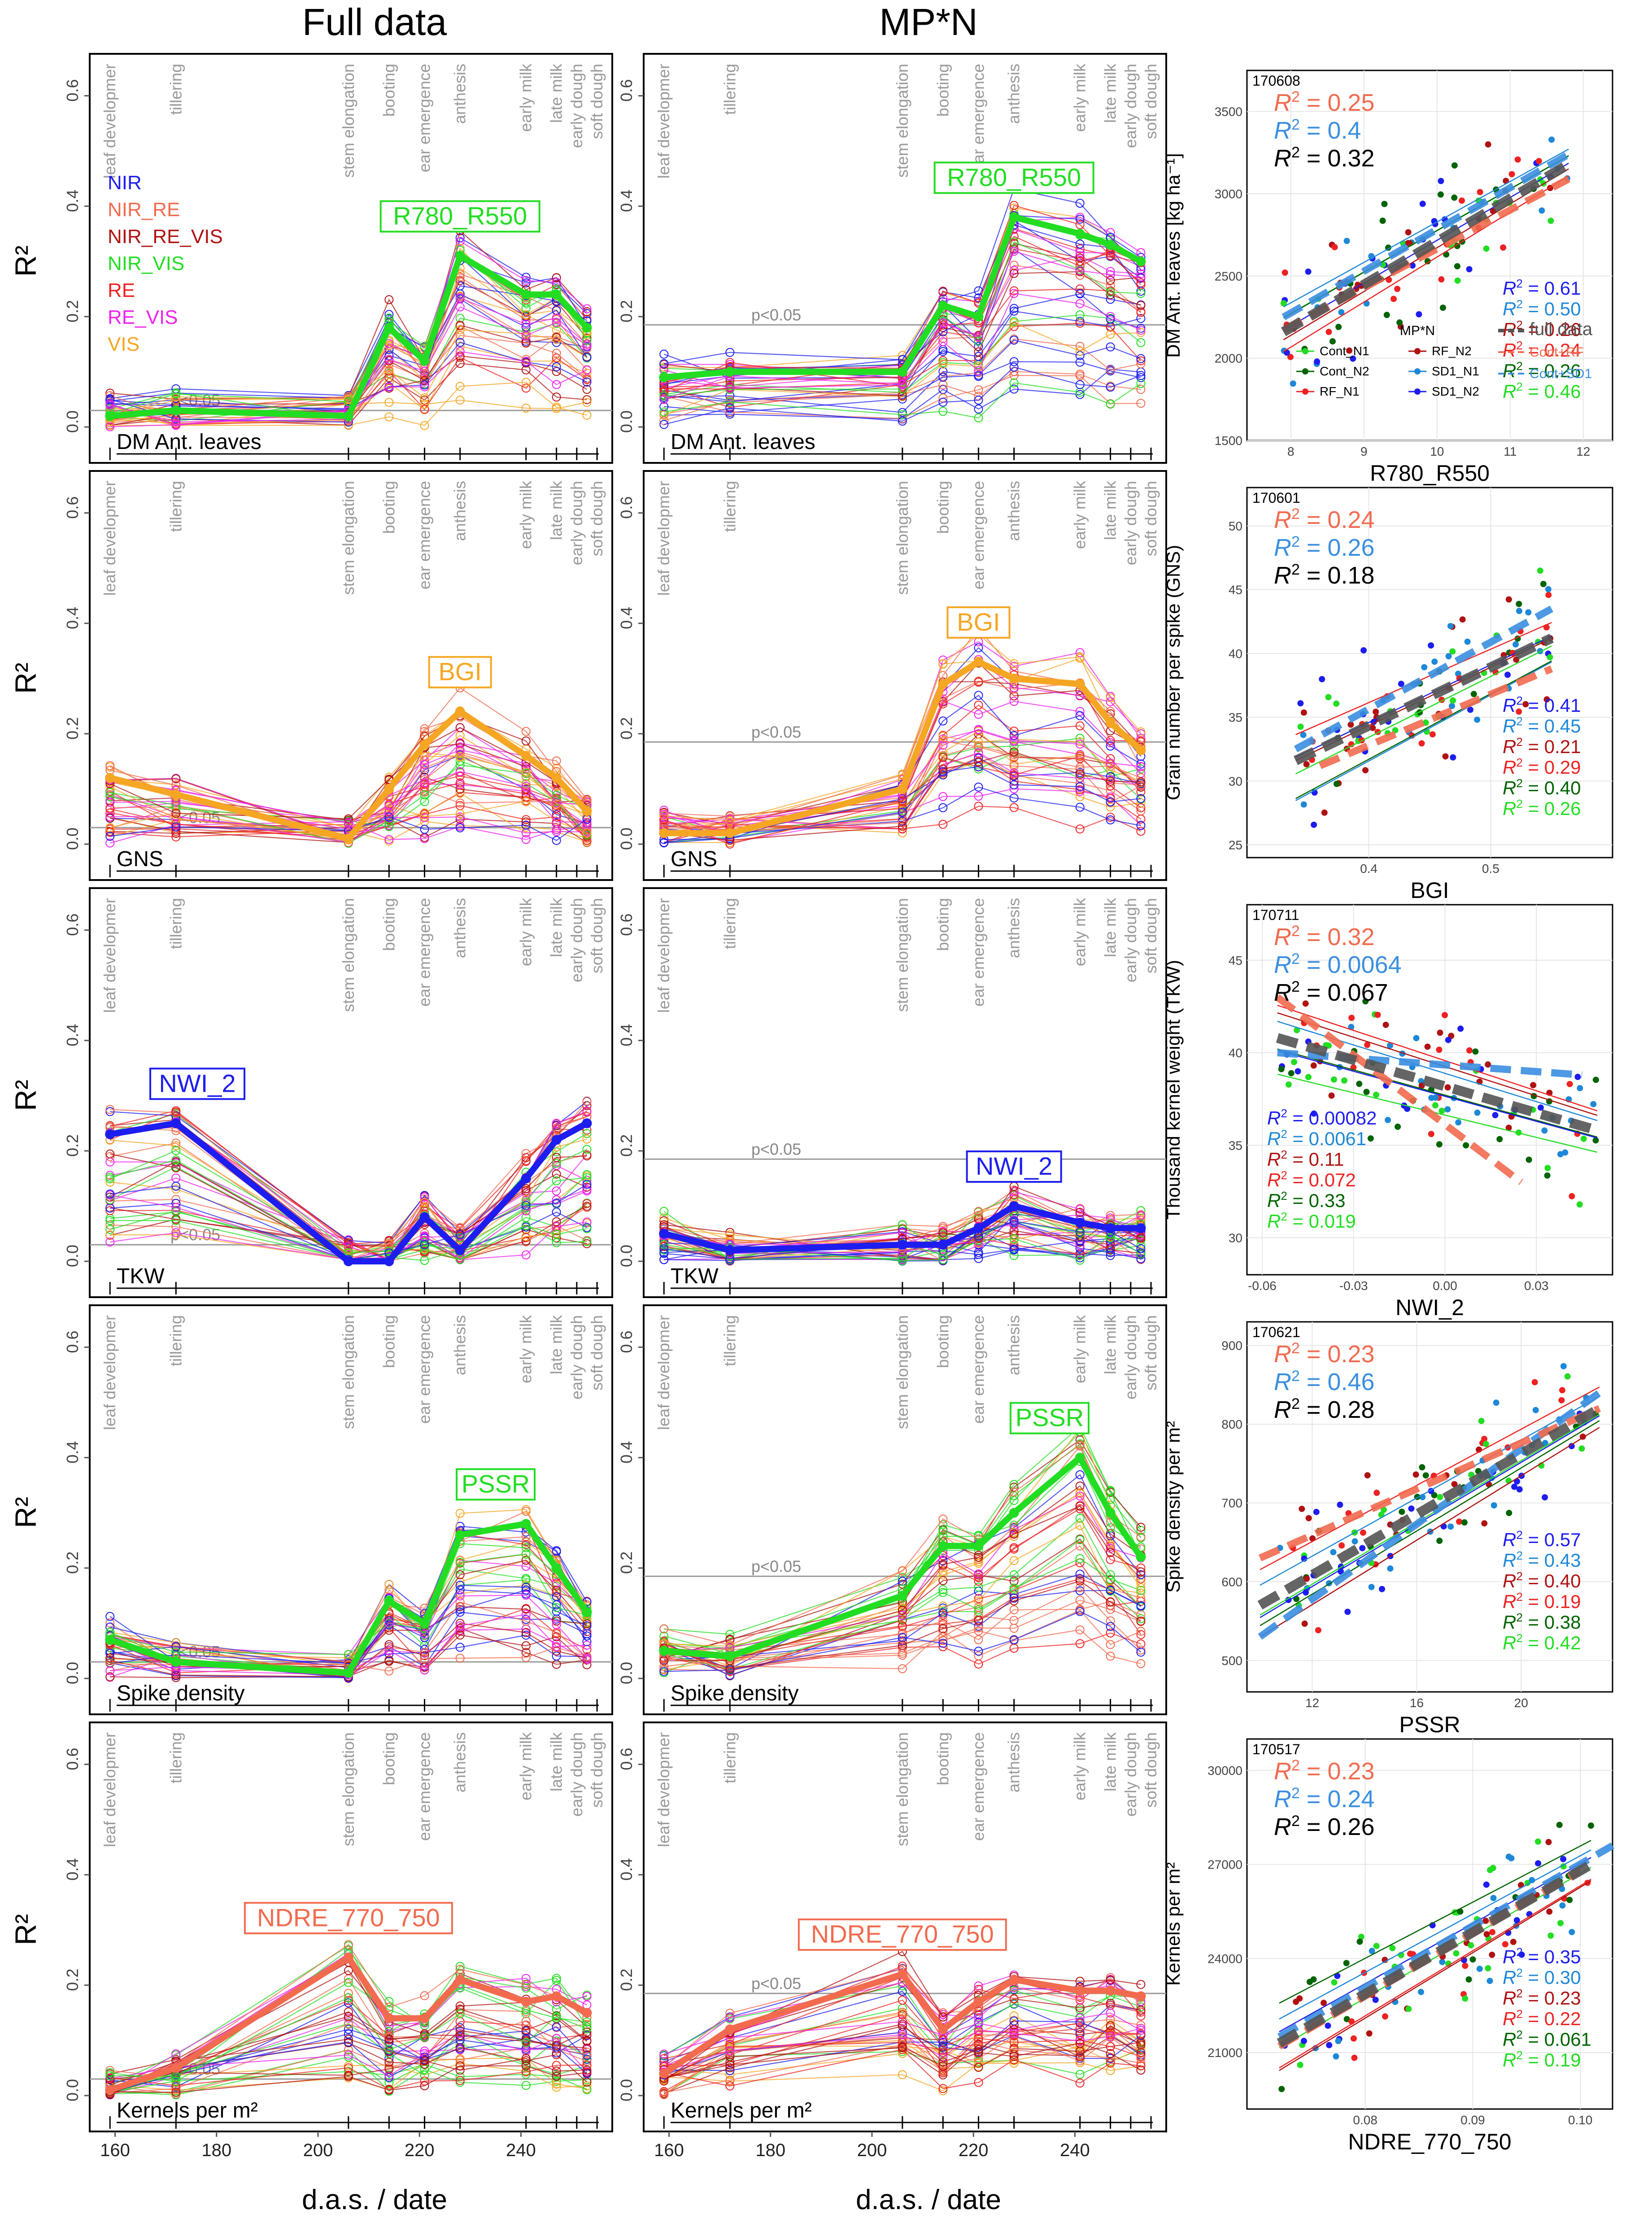  Describe the element at coordinates (1324, 1771) in the screenshot. I see `r2-summary: R2 = 0.23` at that location.